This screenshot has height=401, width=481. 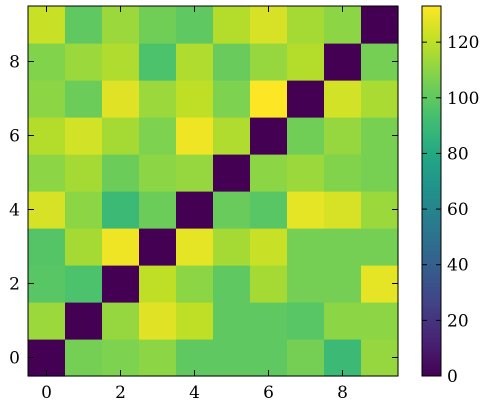 What do you see at coordinates (14, 285) in the screenshot?
I see `y-tick-label: 2` at bounding box center [14, 285].